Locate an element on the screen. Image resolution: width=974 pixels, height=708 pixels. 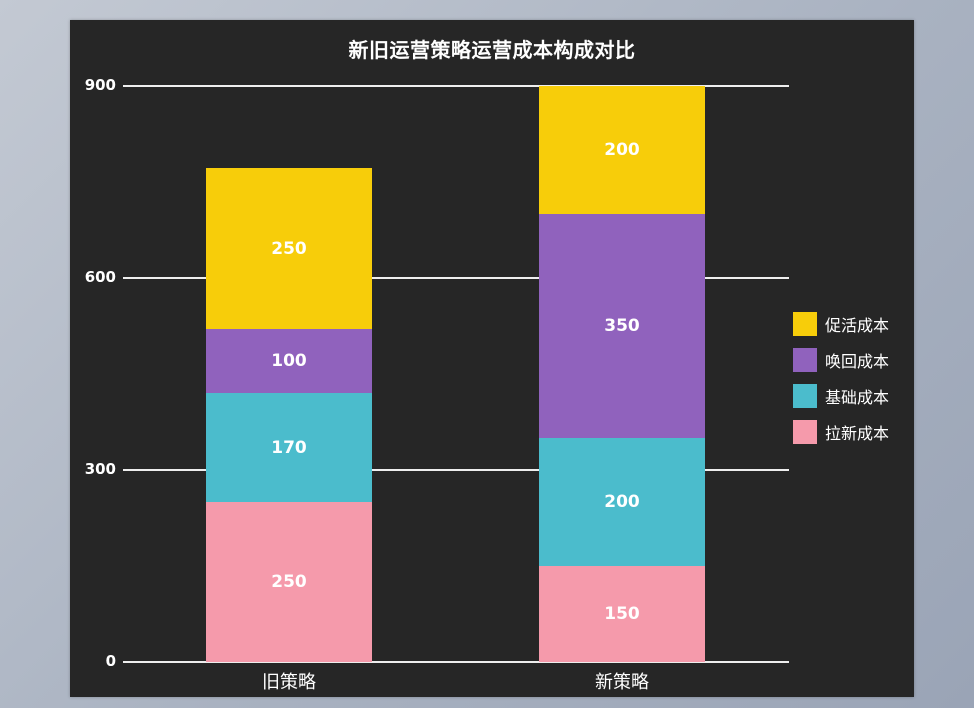
segment-new-basic: 200 is located at coordinates (622, 502).